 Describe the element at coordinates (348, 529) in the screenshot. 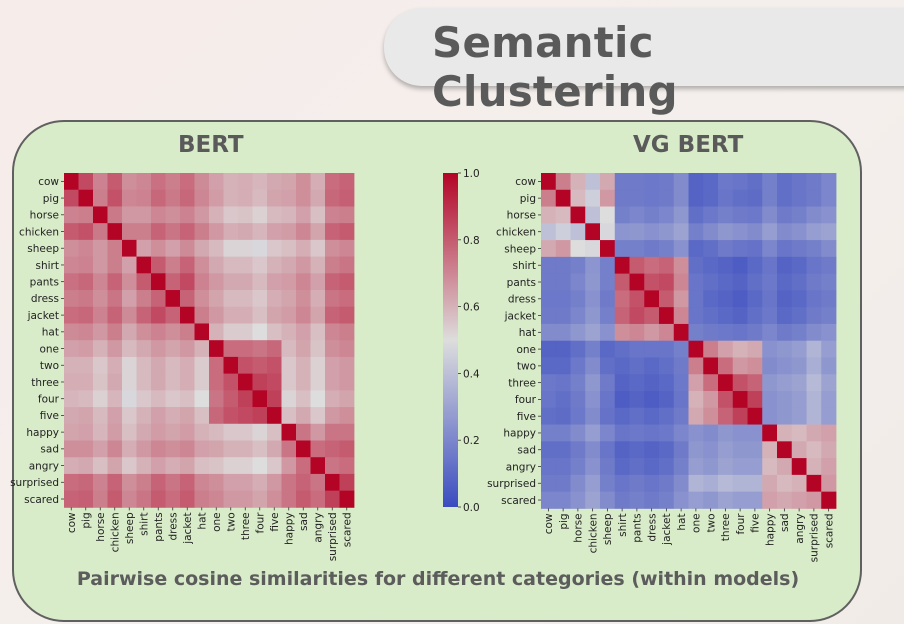

I see `bert-xtick-label: scared` at that location.